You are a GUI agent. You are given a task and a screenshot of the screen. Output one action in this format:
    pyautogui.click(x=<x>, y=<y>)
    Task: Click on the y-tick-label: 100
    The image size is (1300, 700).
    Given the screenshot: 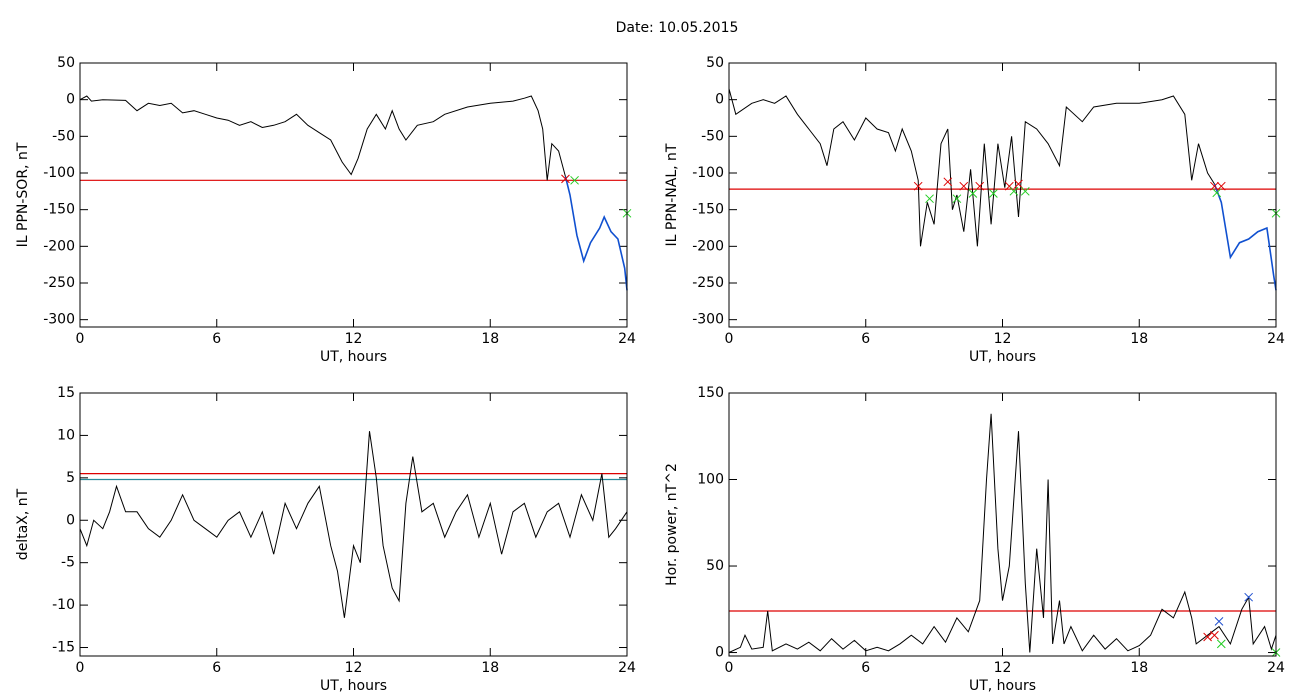 What is the action you would take?
    pyautogui.click(x=710, y=480)
    